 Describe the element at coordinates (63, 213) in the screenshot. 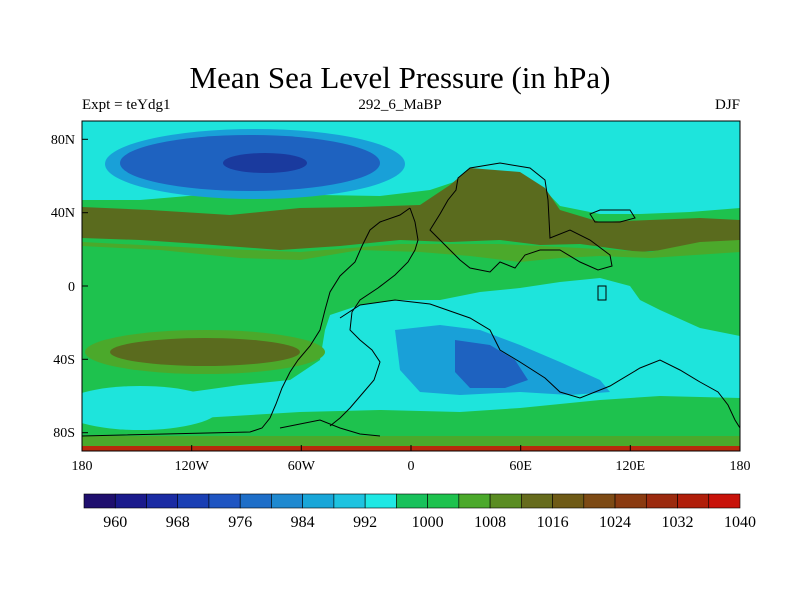

I see `y-tick-label: 40N` at that location.